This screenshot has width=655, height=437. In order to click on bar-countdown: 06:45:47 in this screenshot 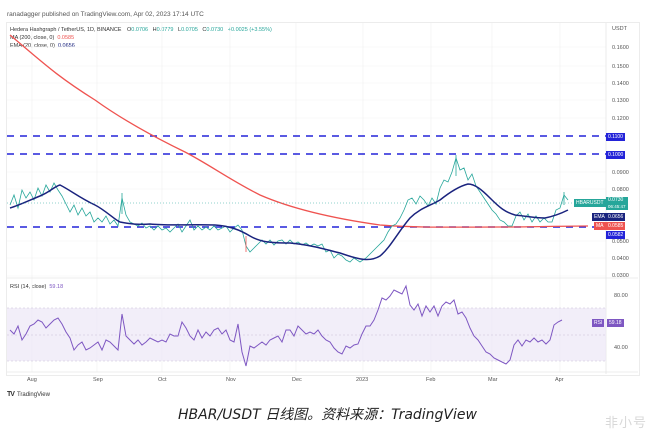, I will do `click(617, 206)`.